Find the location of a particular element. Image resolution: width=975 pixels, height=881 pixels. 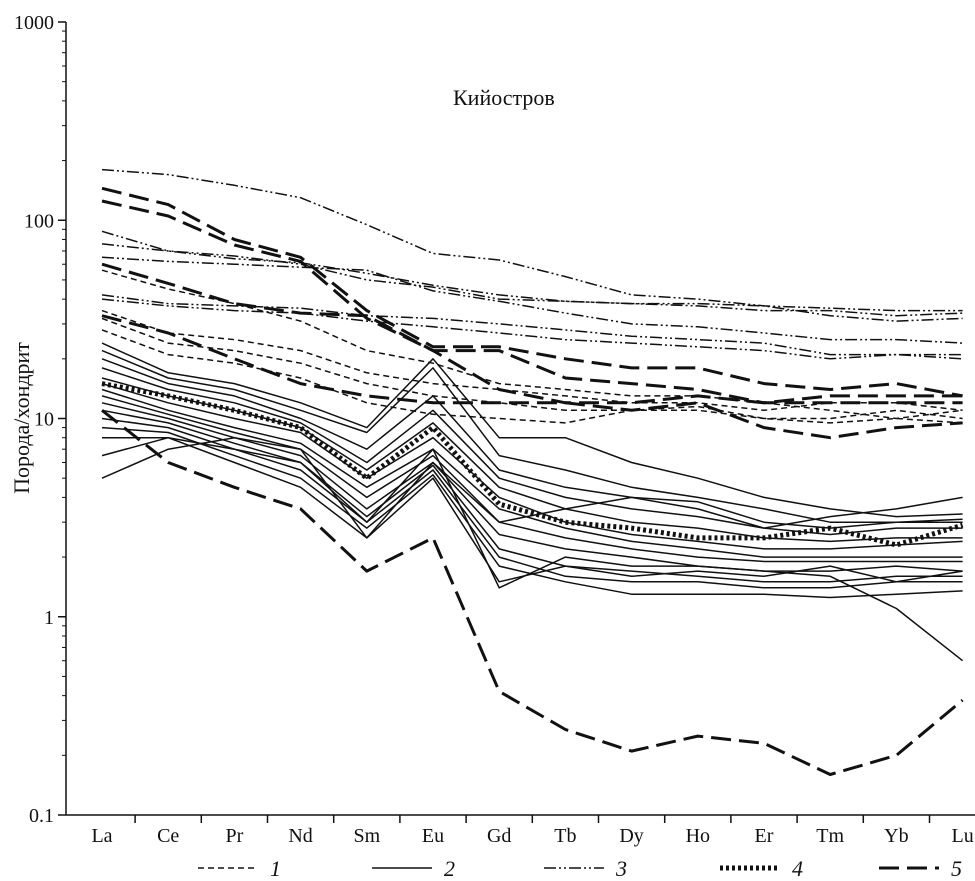

legend-label-5: 5 is located at coordinates (956, 868).